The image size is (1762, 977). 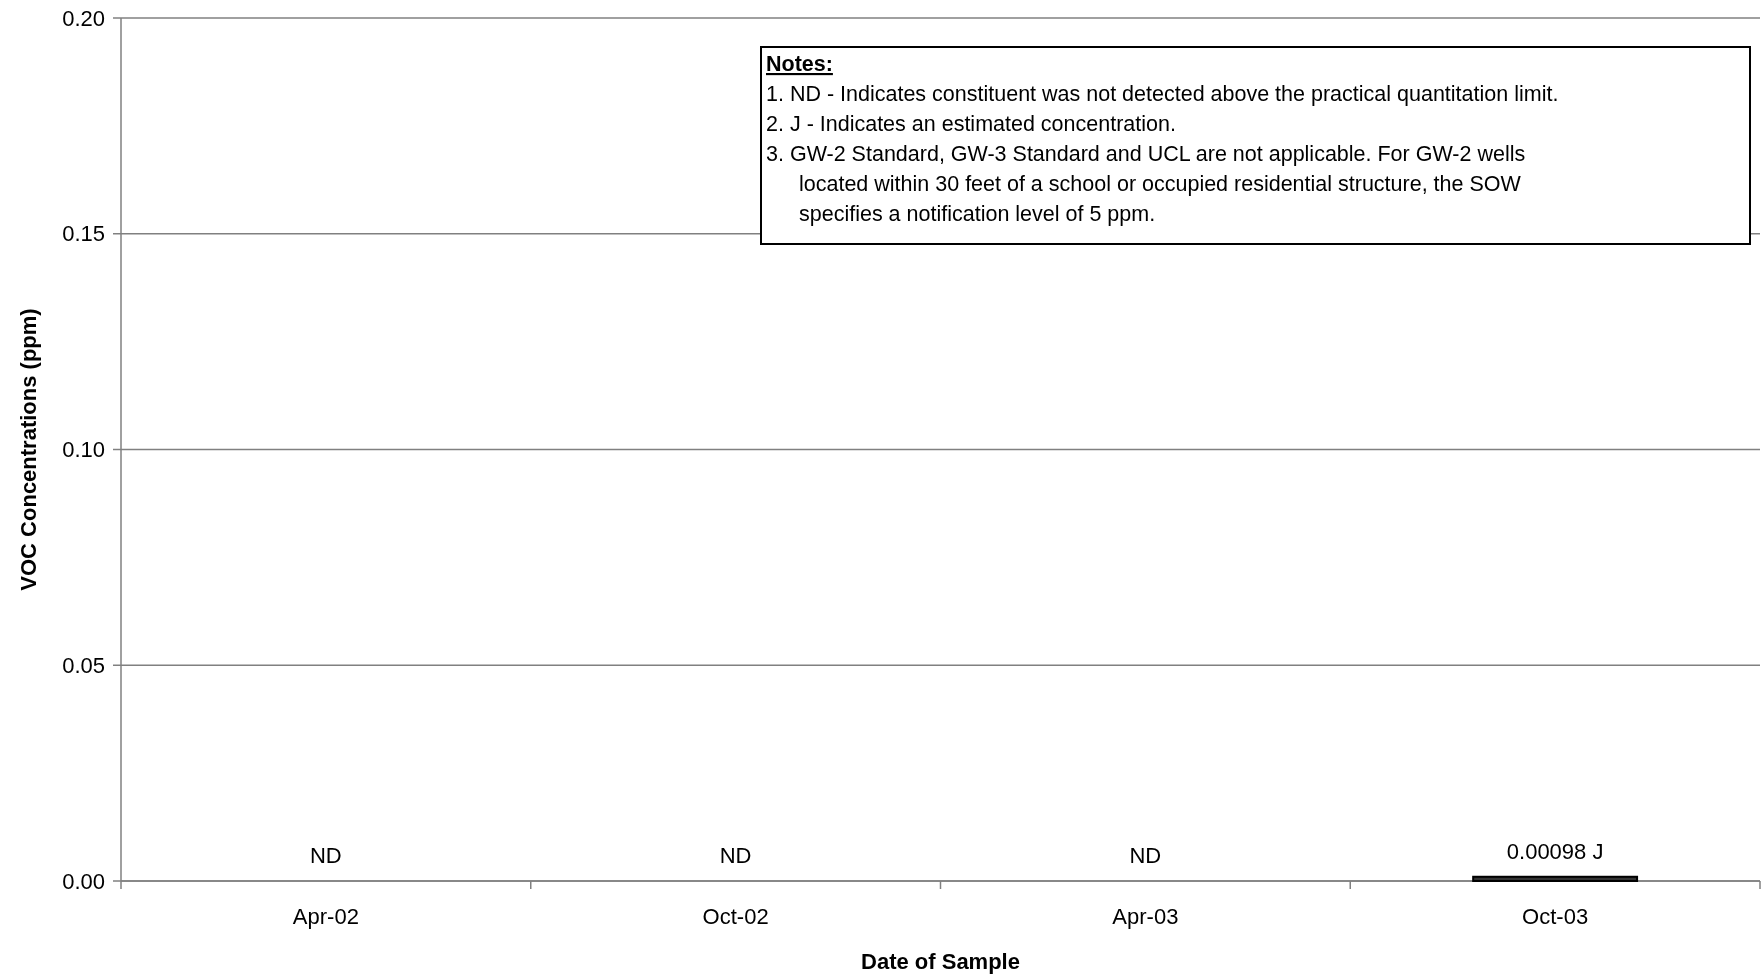 What do you see at coordinates (325, 916) in the screenshot?
I see `x-tick-label: Apr-02` at bounding box center [325, 916].